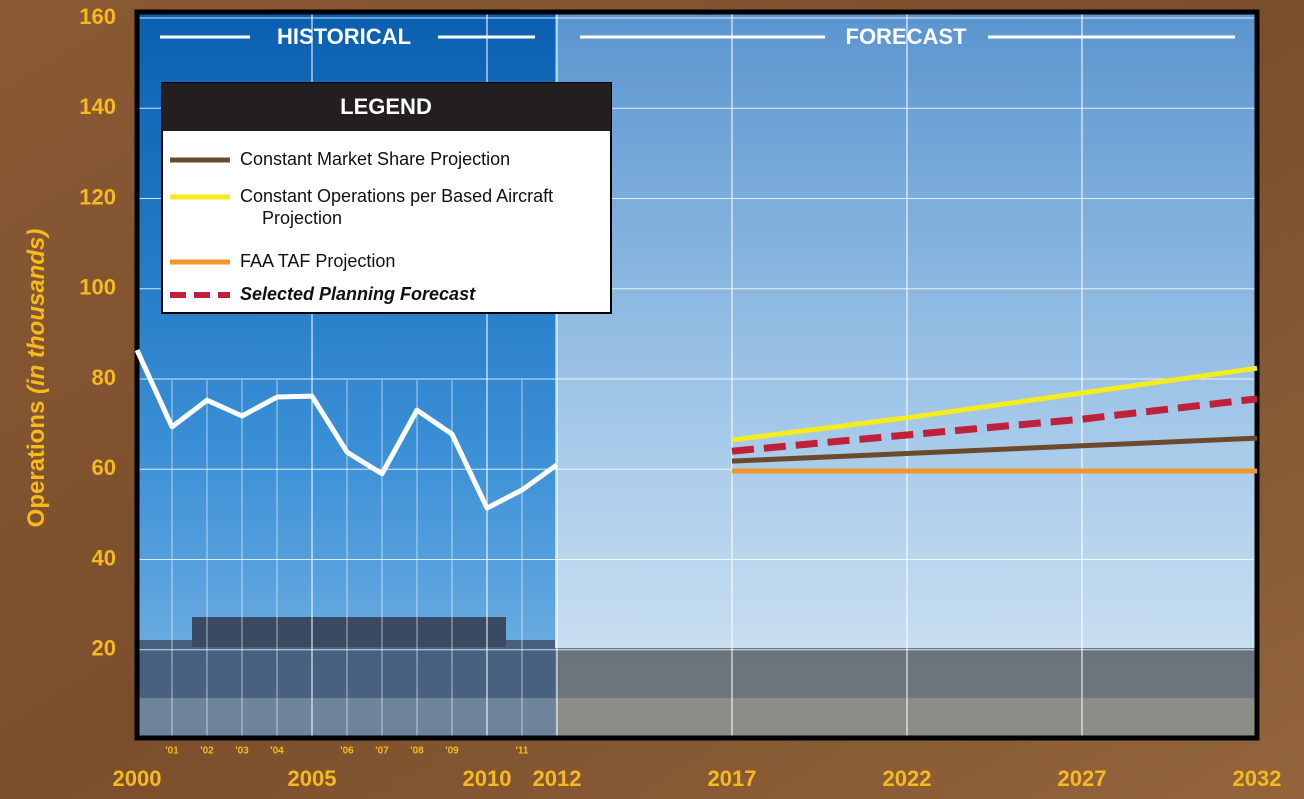 The image size is (1304, 799). I want to click on legend-label-box: Constant Market Share Projection, so click(375, 159).